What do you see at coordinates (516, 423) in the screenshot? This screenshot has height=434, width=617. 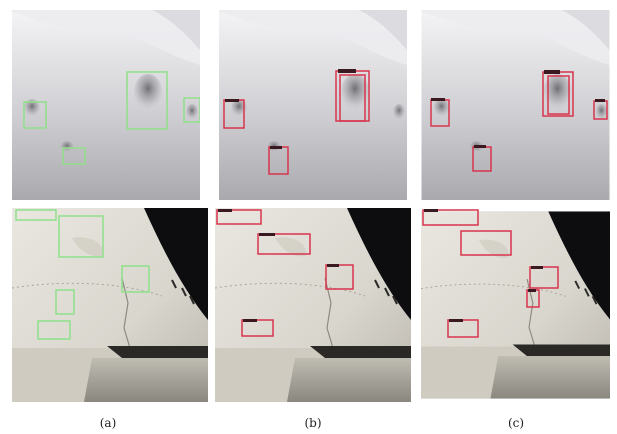 I see `caption-c: (c)` at bounding box center [516, 423].